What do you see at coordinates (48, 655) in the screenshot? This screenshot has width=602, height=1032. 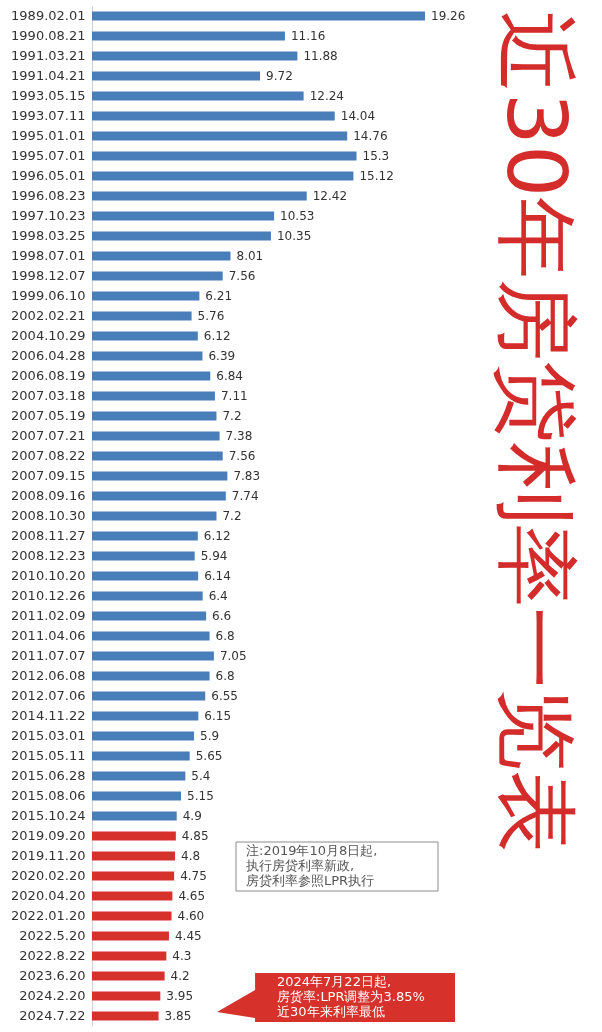 I see `y-tick-label: 2011.07.07` at bounding box center [48, 655].